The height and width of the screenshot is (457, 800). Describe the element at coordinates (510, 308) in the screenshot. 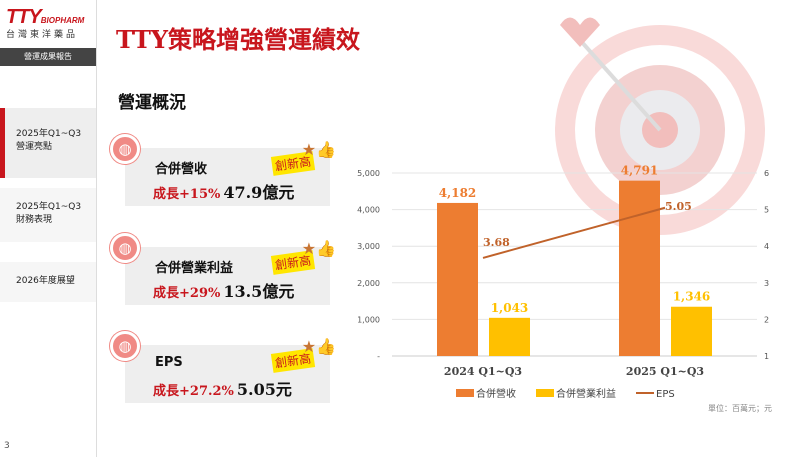

I see `data-label: 1,043` at that location.